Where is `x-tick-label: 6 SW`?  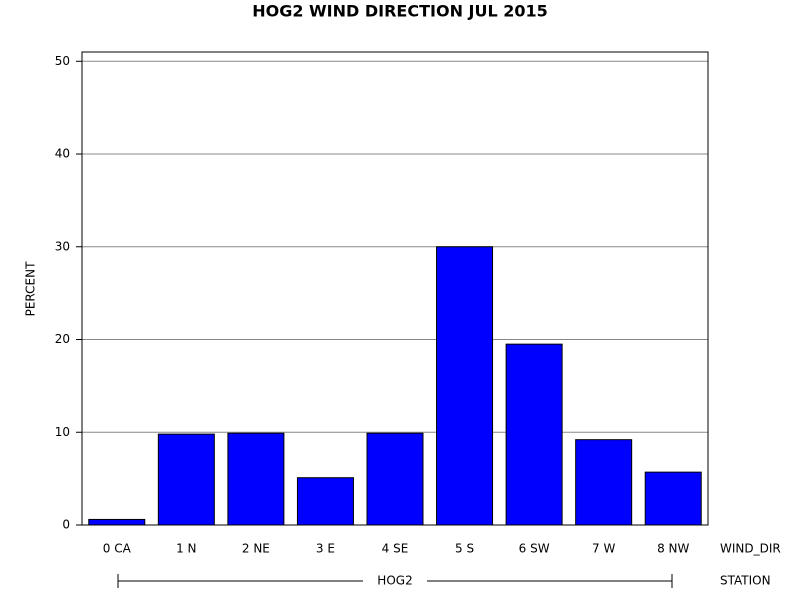 x-tick-label: 6 SW is located at coordinates (534, 549).